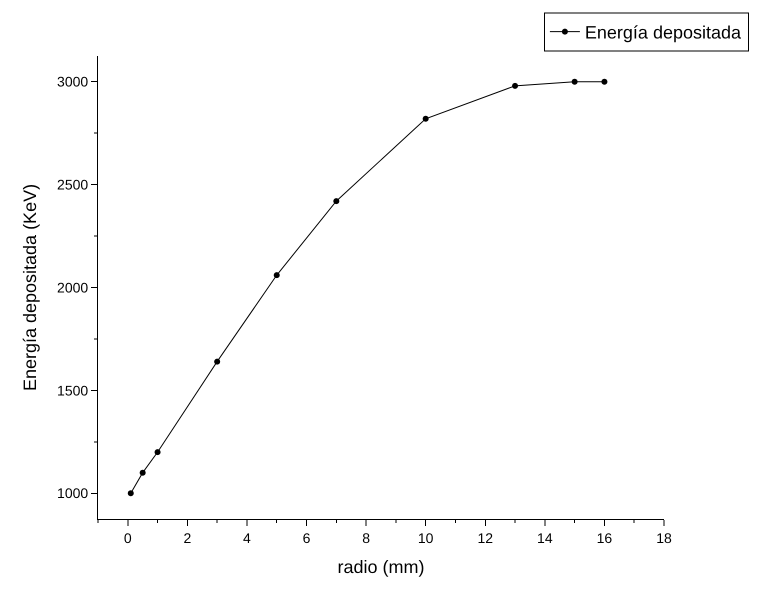 The width and height of the screenshot is (761, 589). I want to click on x-tick-label: 16, so click(604, 538).